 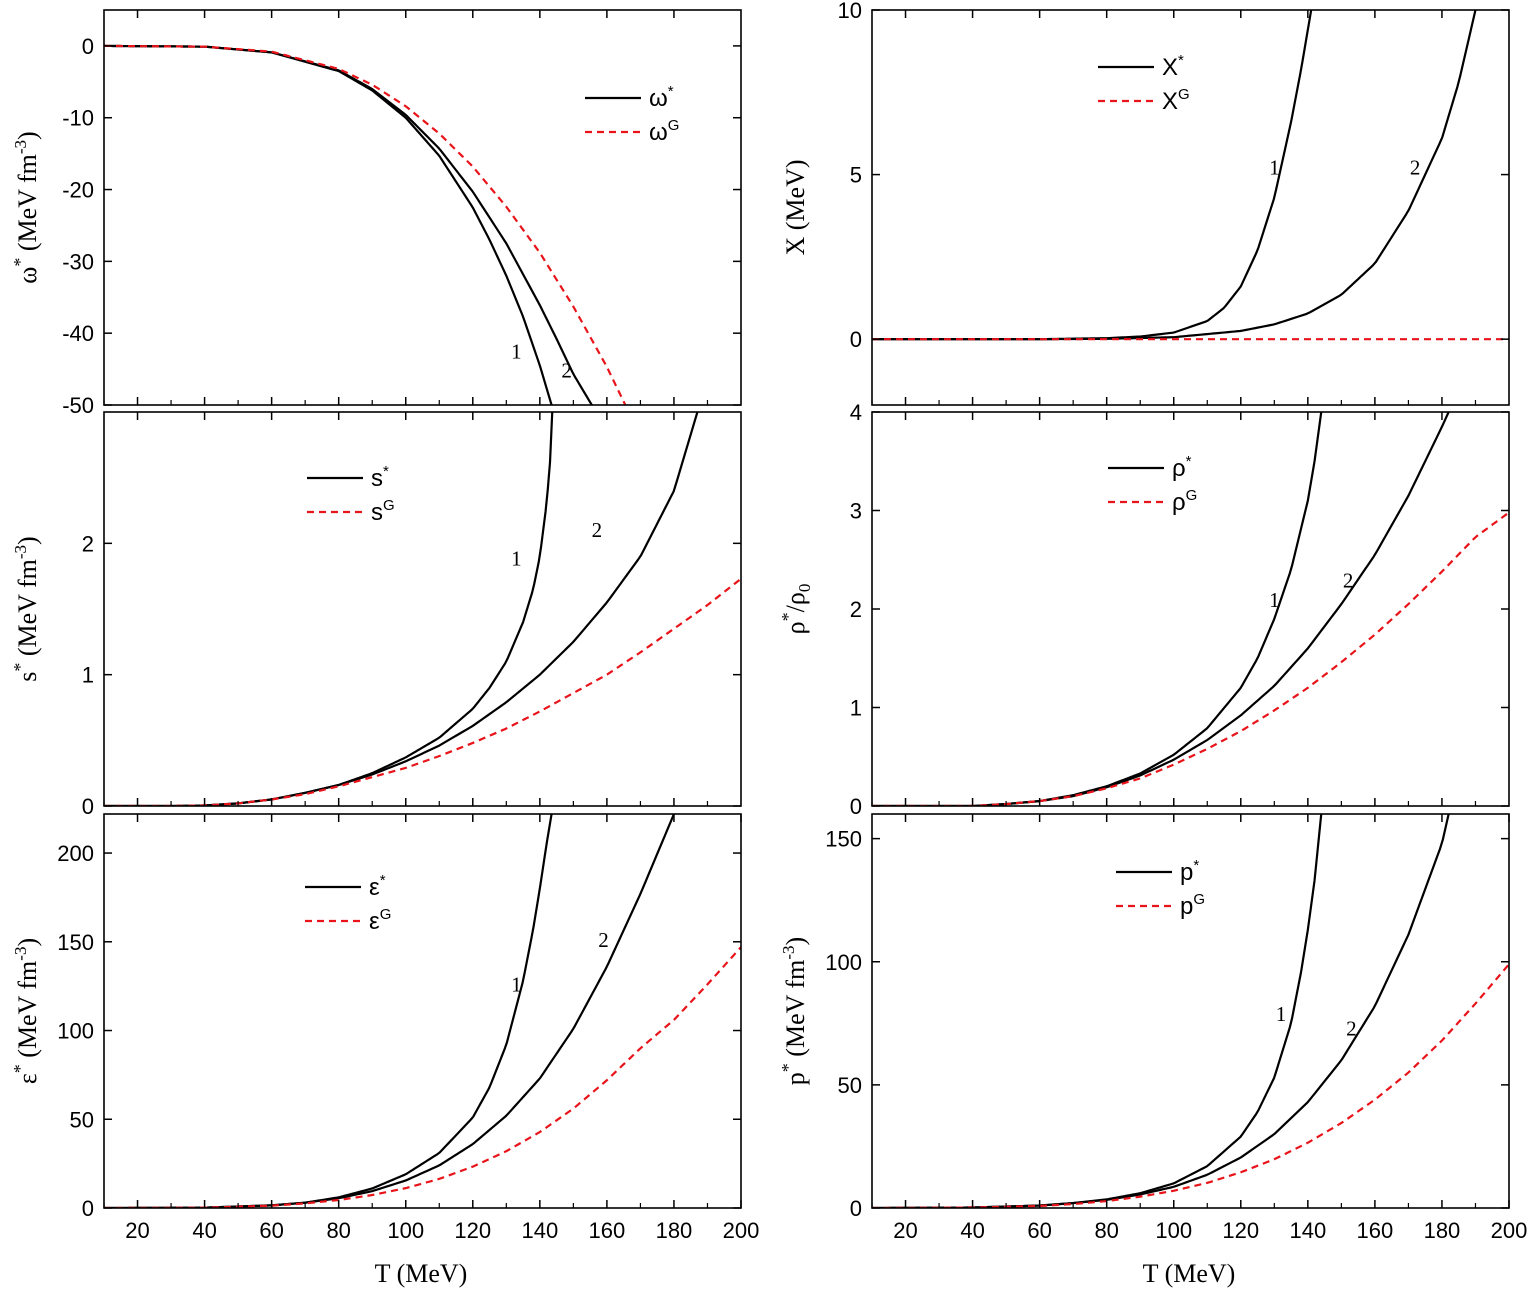 What do you see at coordinates (26, 608) in the screenshot?
I see `y-axis-label: s* (MeV fm-3)` at bounding box center [26, 608].